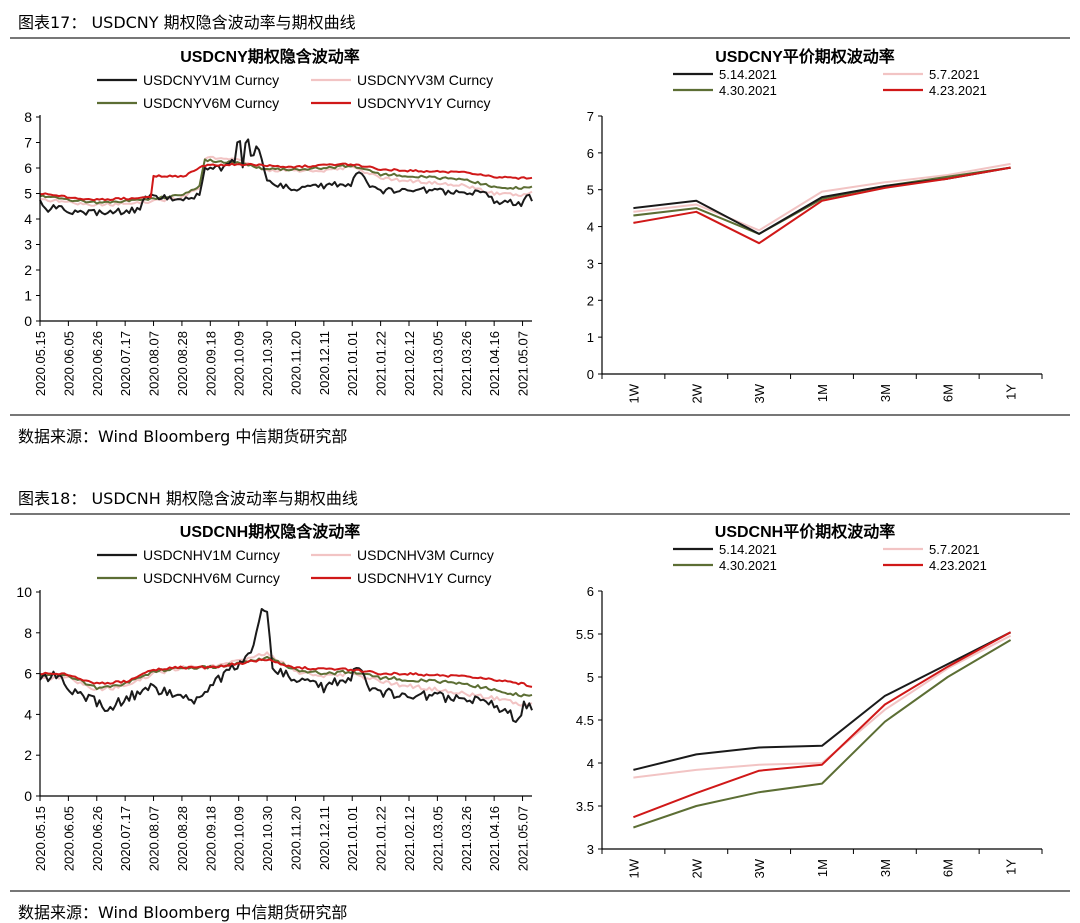 Image resolution: width=1080 pixels, height=923 pixels. Describe the element at coordinates (183, 912) in the screenshot. I see `figure-18-source: 数据来源：Wind Bloomberg 中信期货研究部` at that location.